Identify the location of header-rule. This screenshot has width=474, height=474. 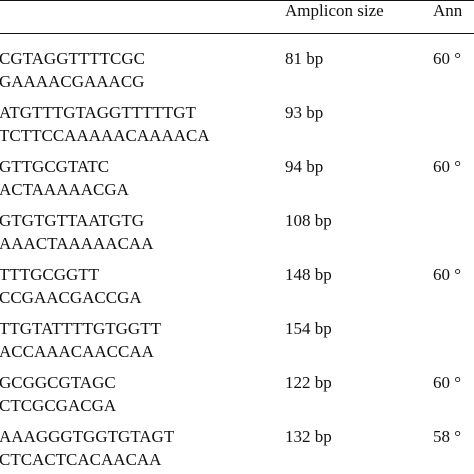
(237, 33).